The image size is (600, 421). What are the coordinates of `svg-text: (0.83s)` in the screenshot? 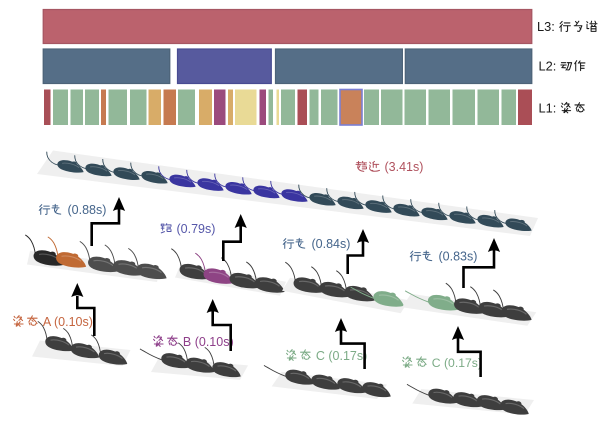 It's located at (458, 257).